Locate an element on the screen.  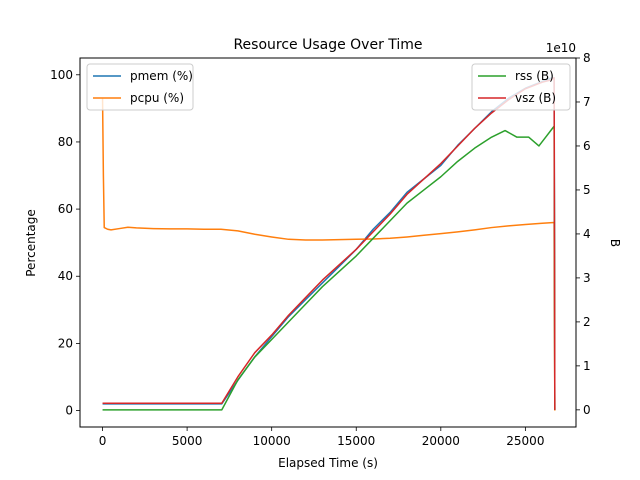
y2-tick-label: 3 is located at coordinates (587, 278).